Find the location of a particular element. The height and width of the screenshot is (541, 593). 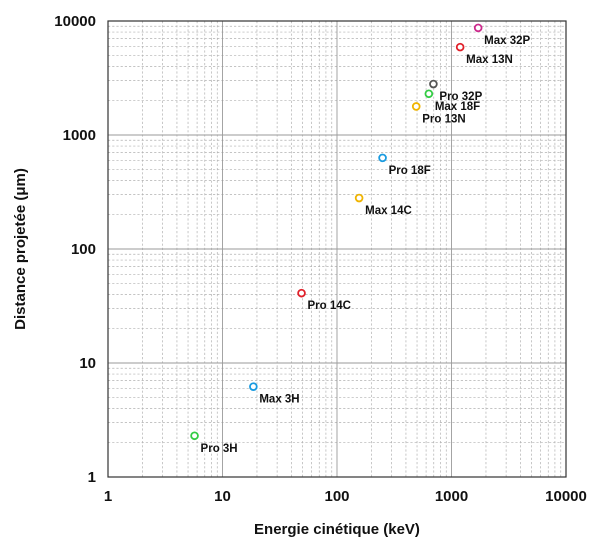

x-tick-label: 10 is located at coordinates (222, 496).